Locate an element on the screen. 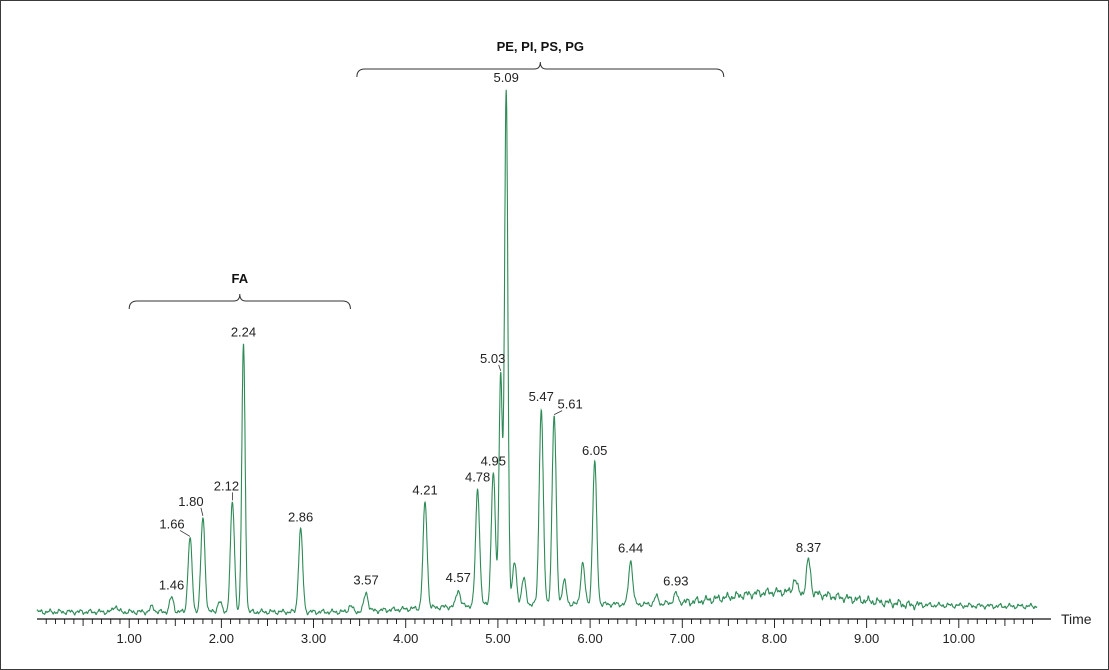 This screenshot has height=670, width=1109. x-tick-label: 5.00 is located at coordinates (497, 638).